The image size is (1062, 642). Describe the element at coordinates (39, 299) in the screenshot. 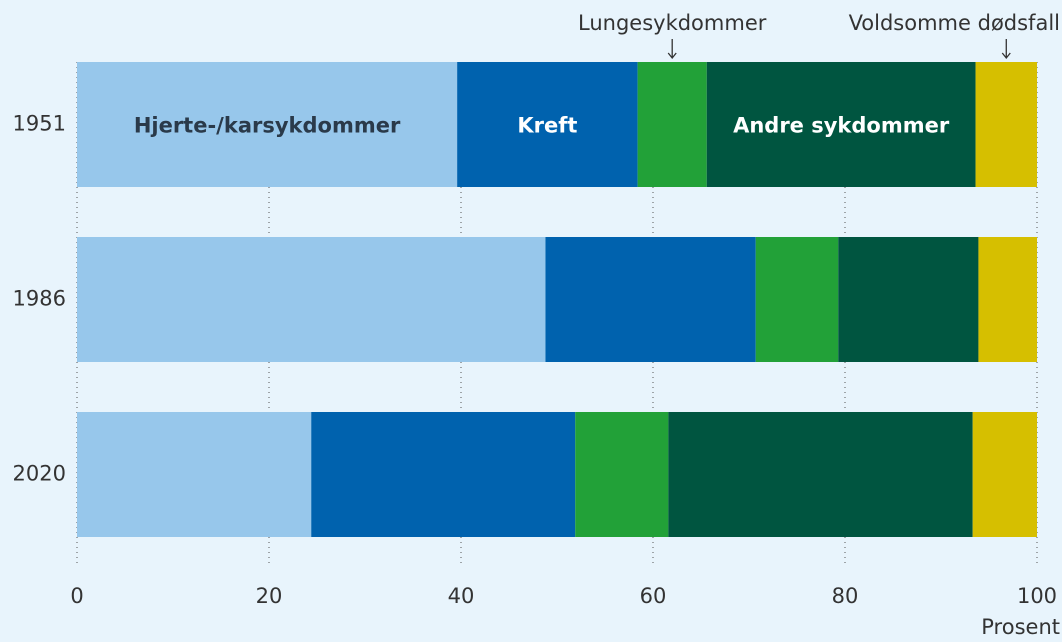

I see `y-tick-label: 1986` at that location.